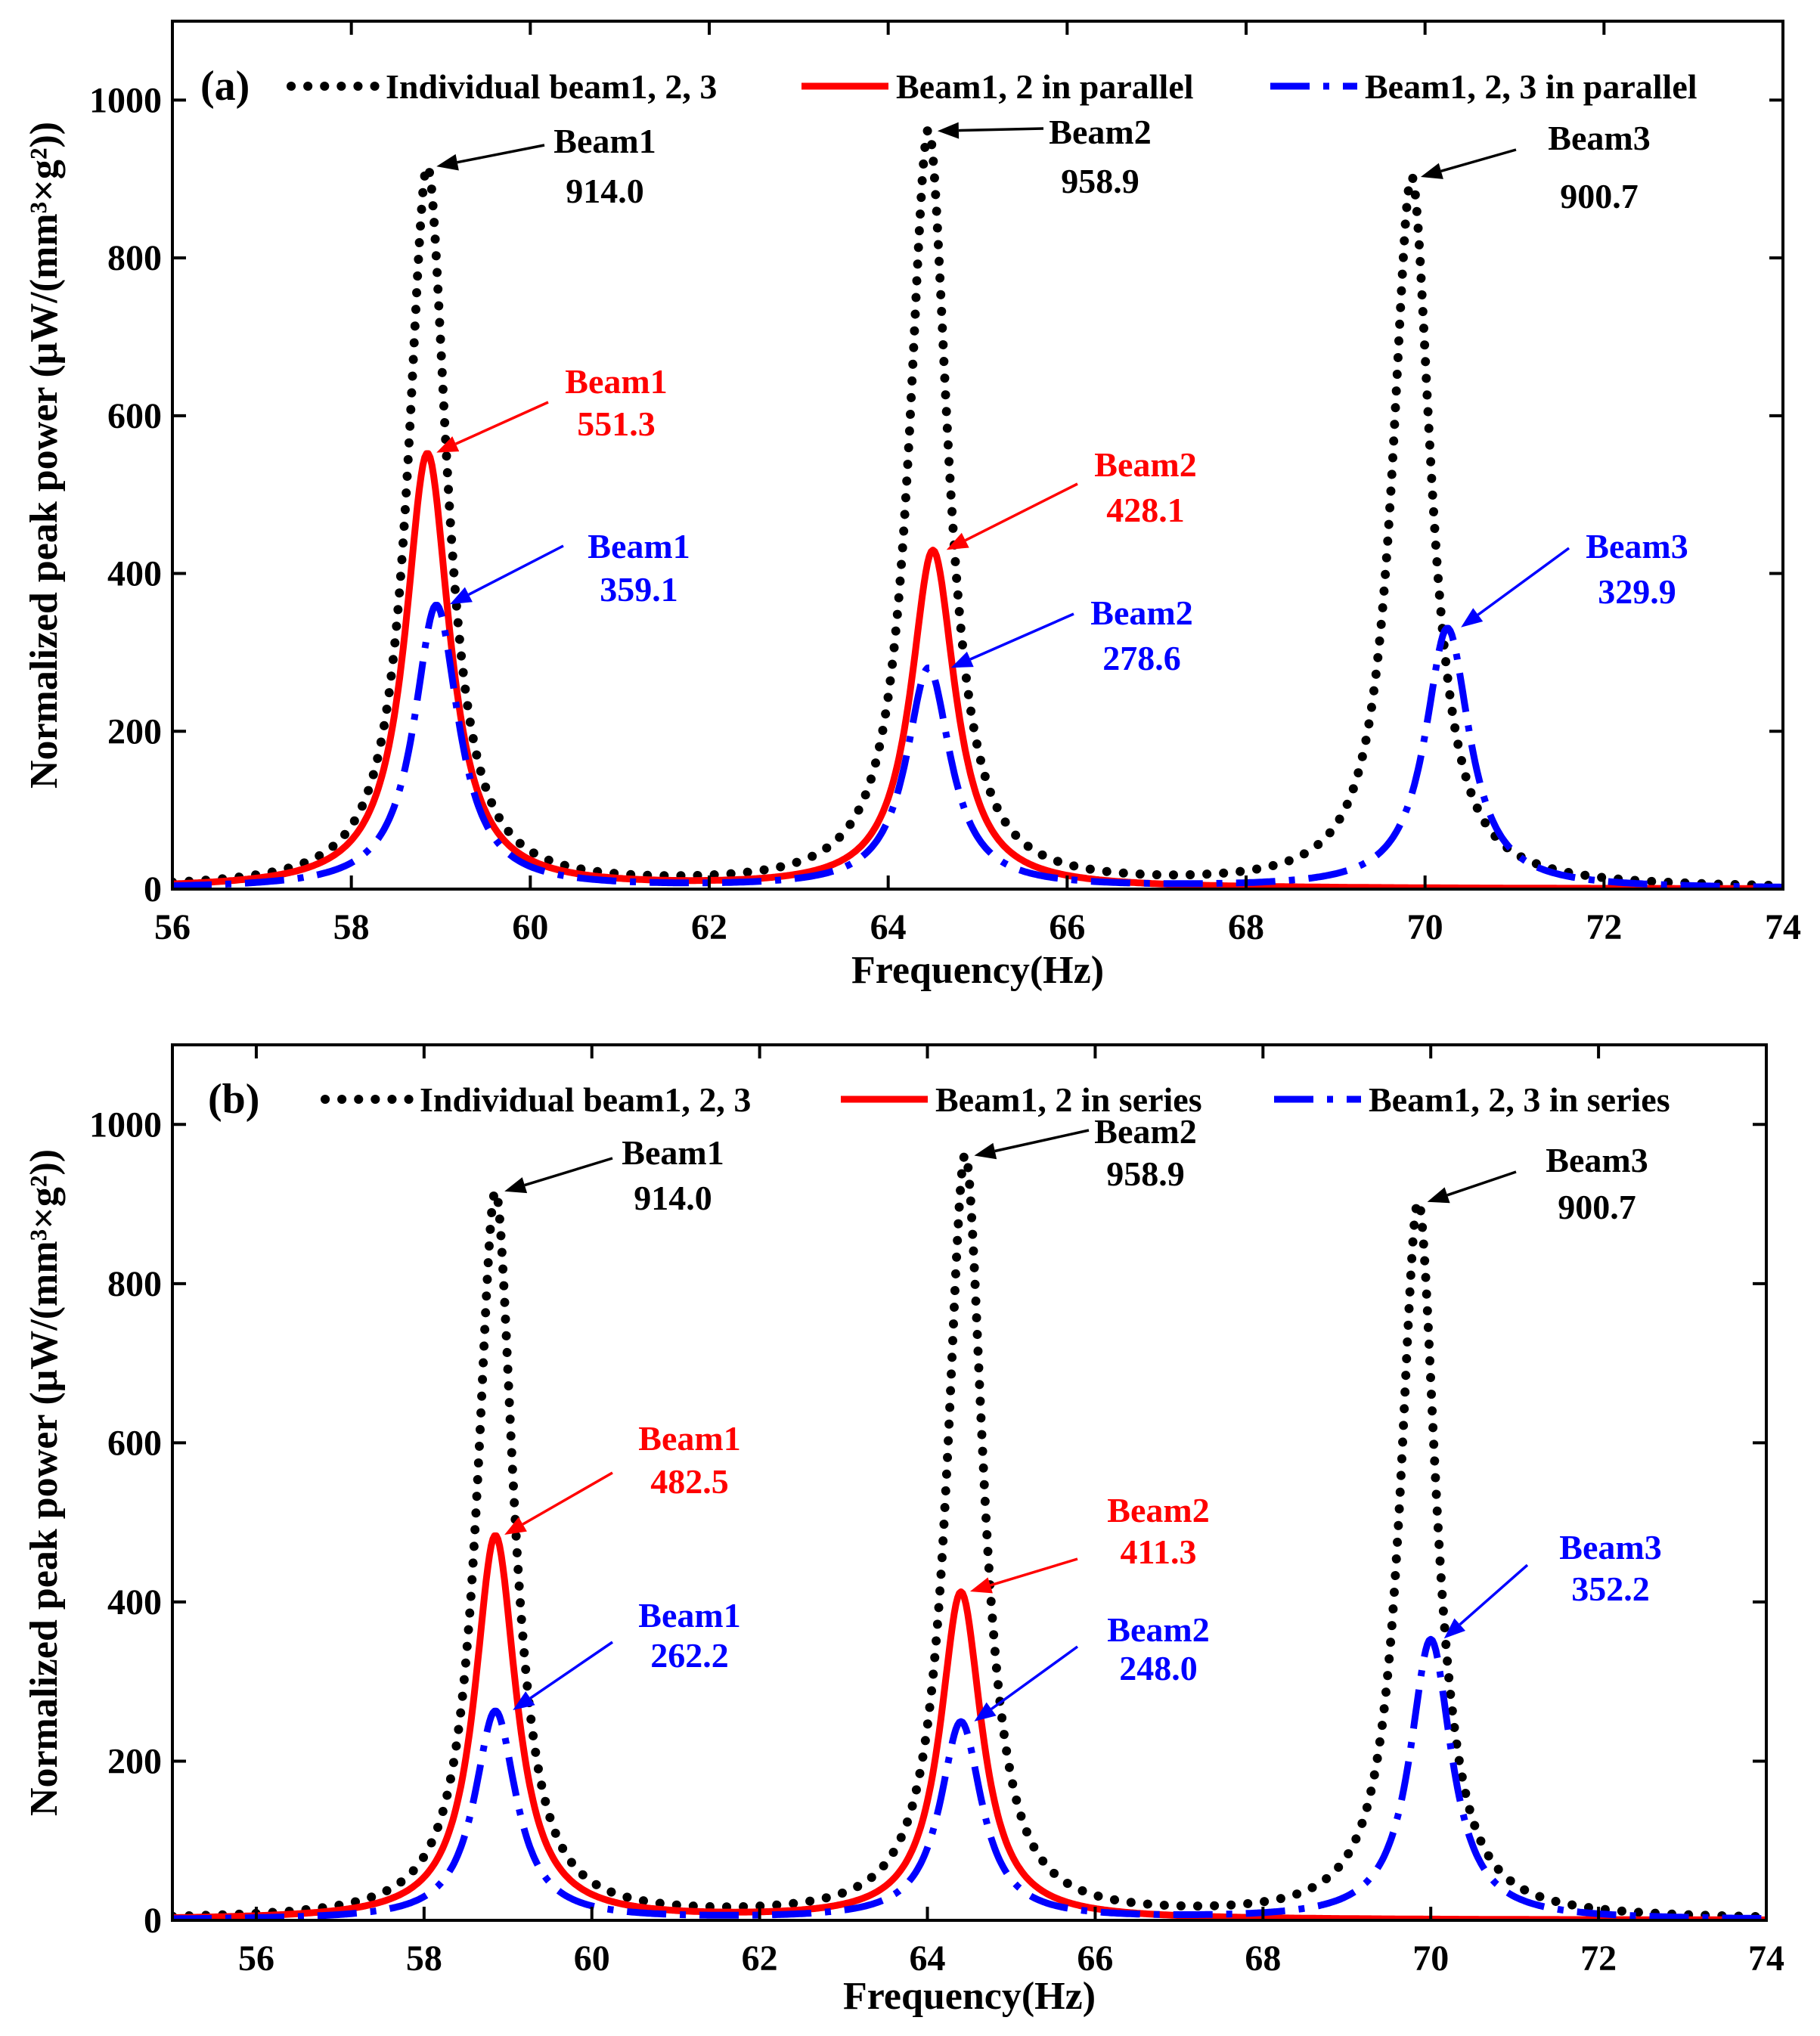 The width and height of the screenshot is (1820, 2036). I want to click on annotation-value: 900.7, so click(1597, 1207).